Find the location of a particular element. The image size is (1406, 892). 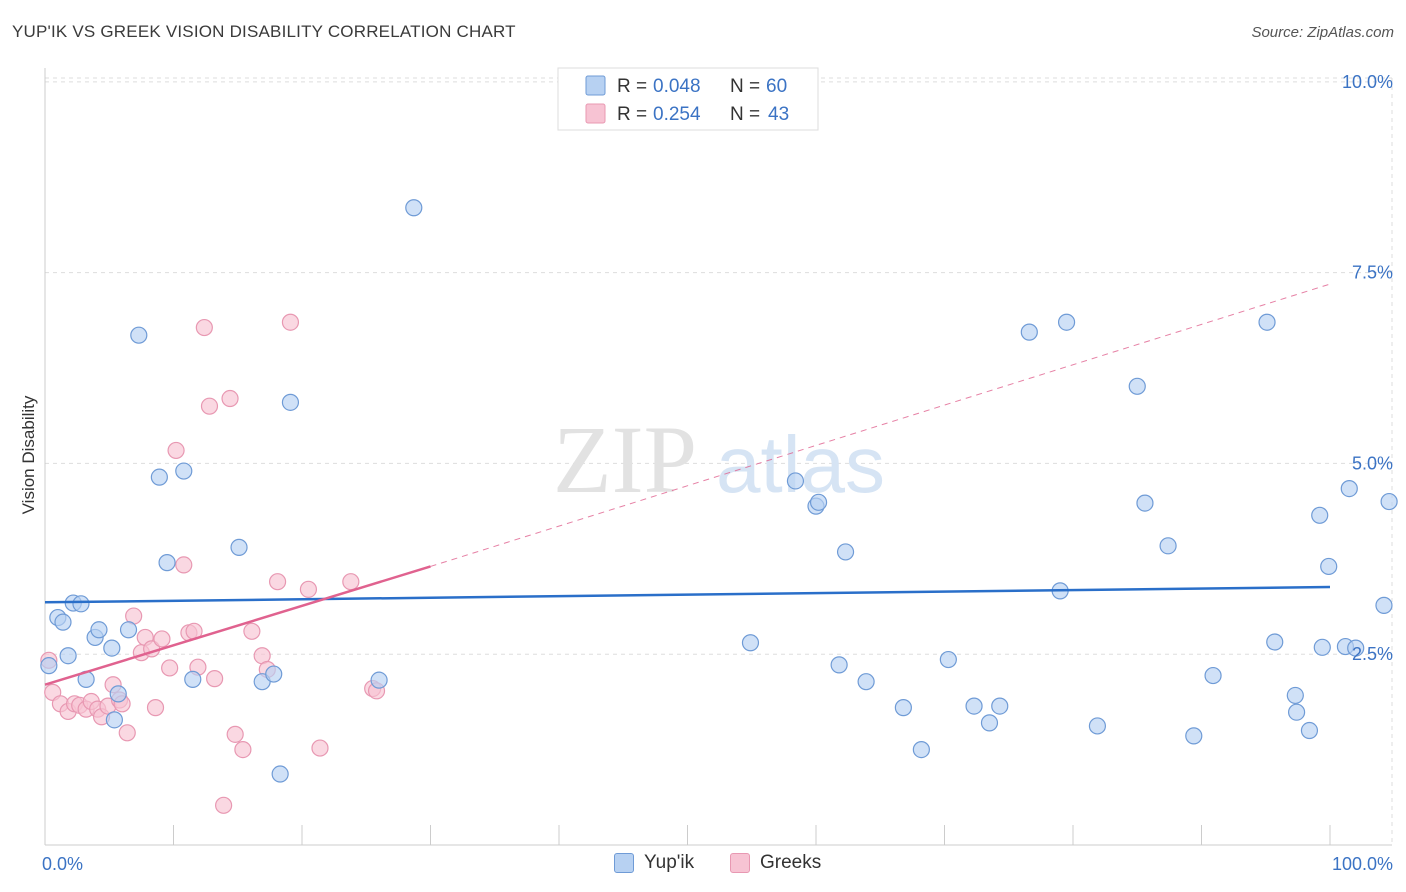

source-label: Source: ZipAtlas.com is located at coordinates (1322, 32).